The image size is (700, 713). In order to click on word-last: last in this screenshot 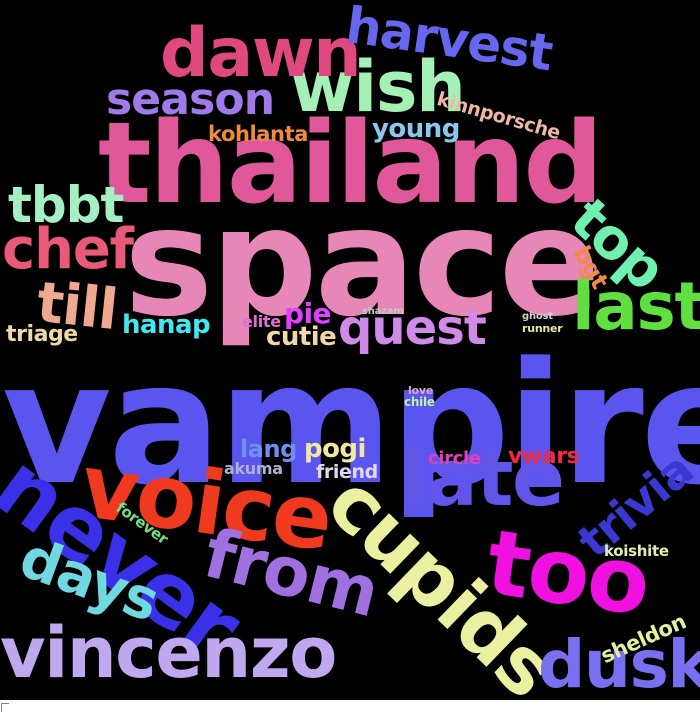, I will do `click(636, 306)`.